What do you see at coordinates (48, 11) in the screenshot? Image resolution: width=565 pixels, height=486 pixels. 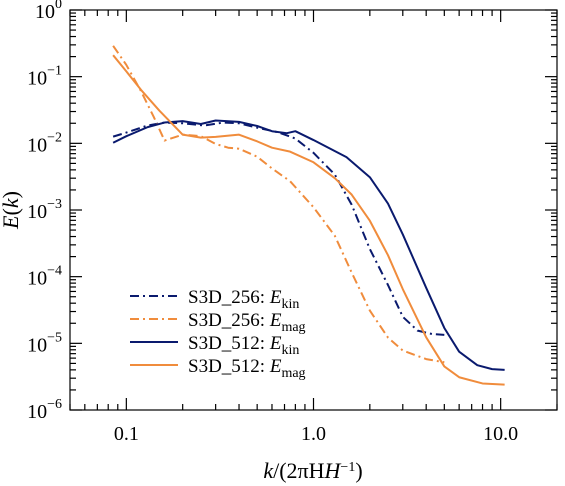 I see `y-tick-label: 10⁰` at bounding box center [48, 11].